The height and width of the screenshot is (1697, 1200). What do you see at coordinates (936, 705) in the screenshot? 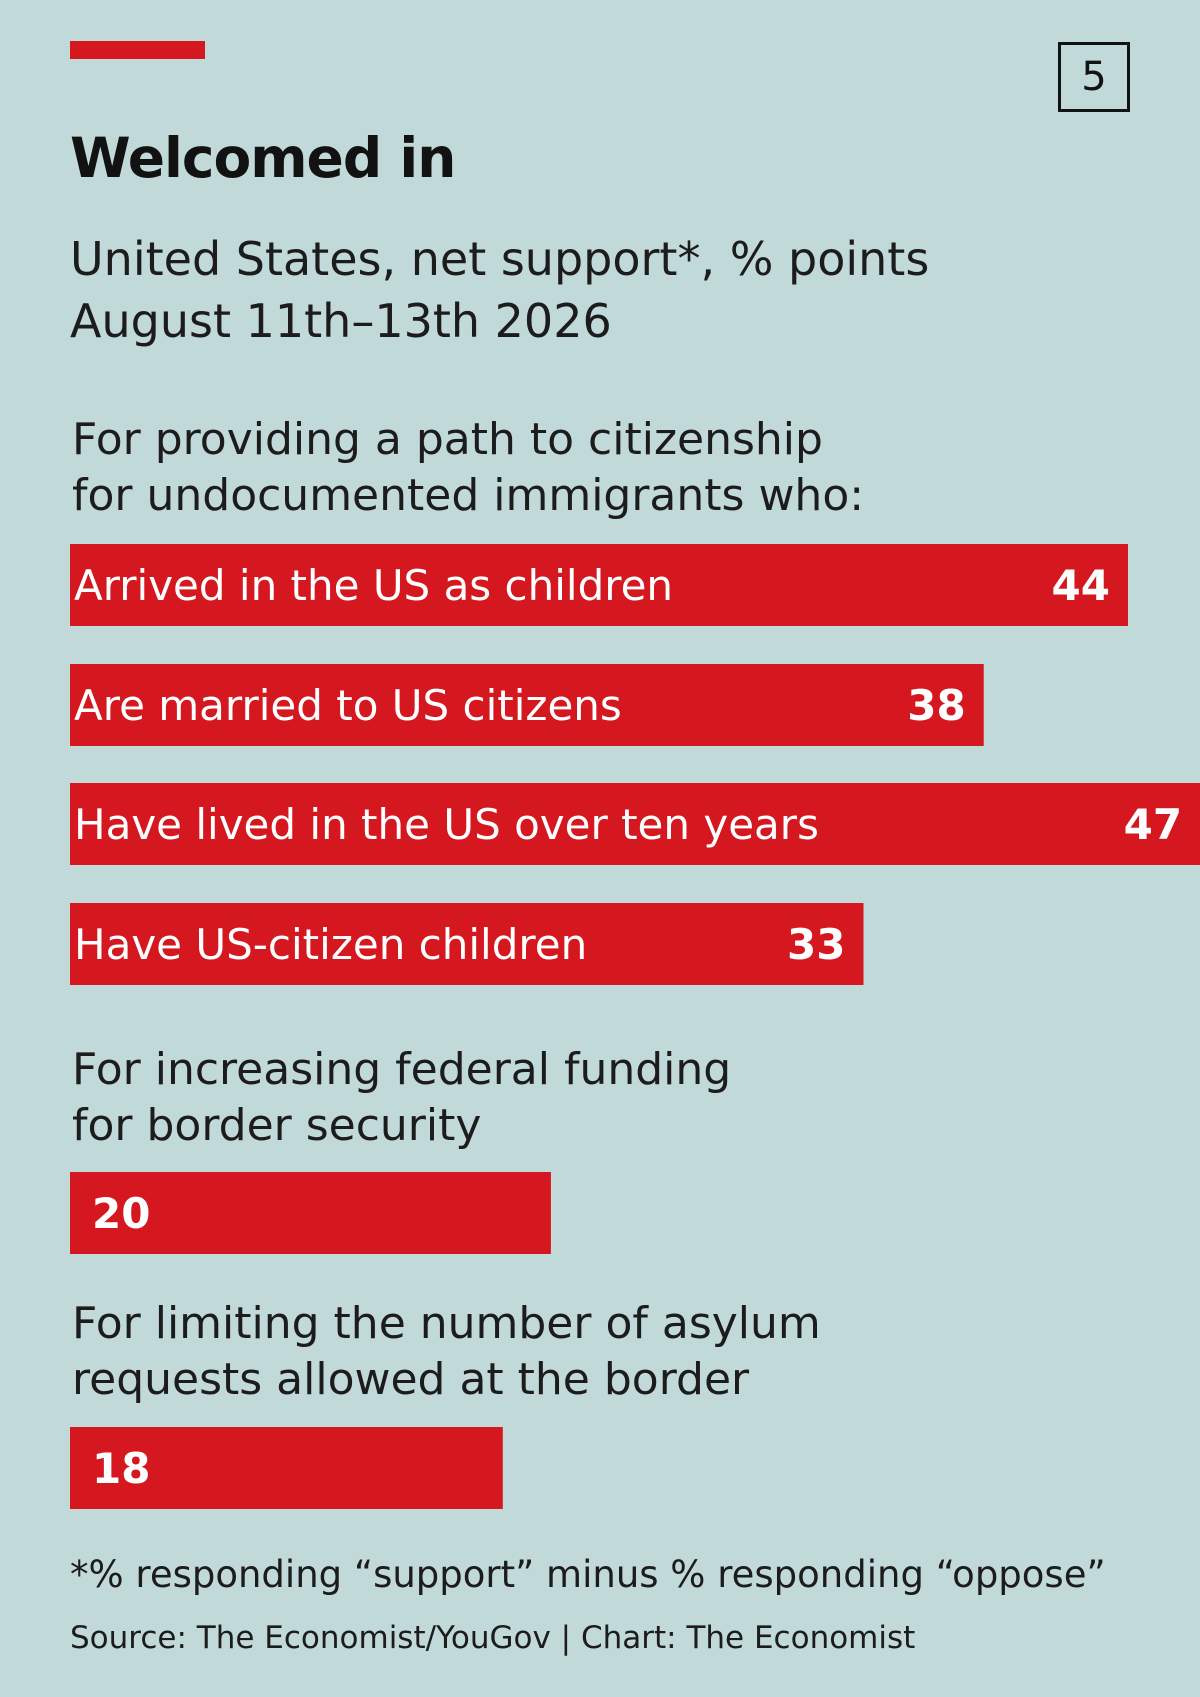
I see `bar-value-label: 38` at bounding box center [936, 705].